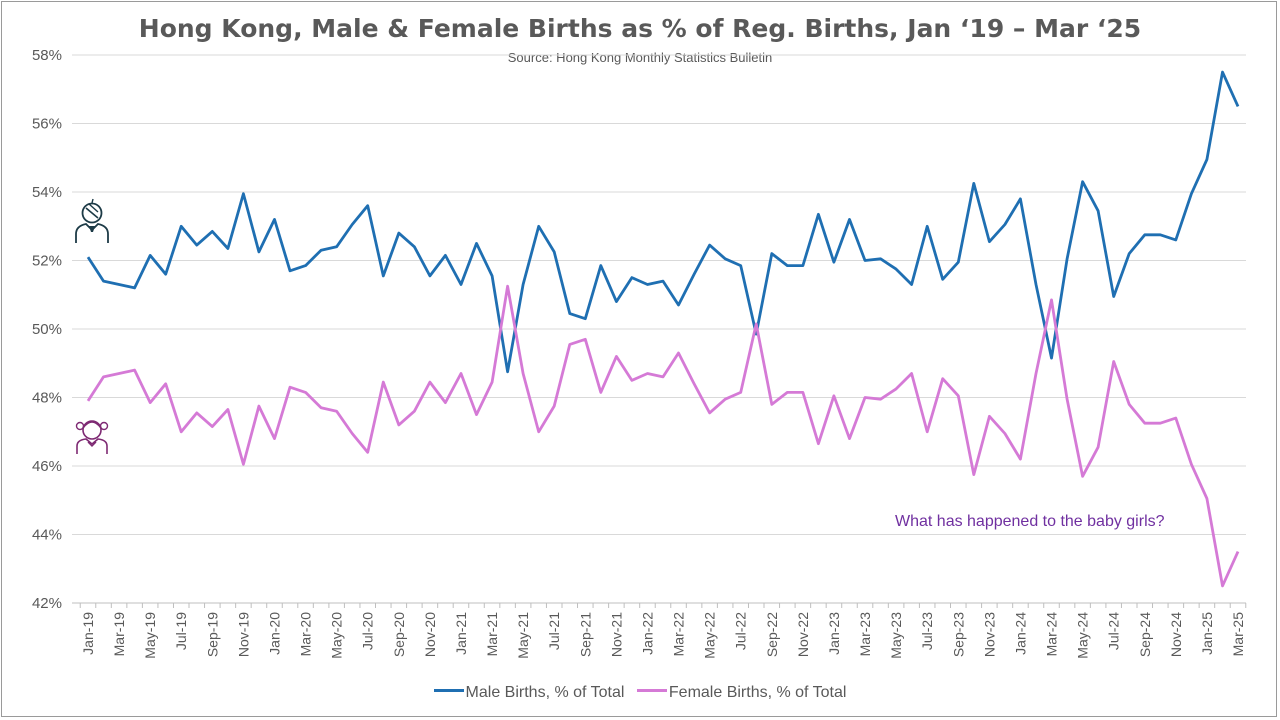  What do you see at coordinates (834, 633) in the screenshot?
I see `x-tick-label: Jan-23` at bounding box center [834, 633].